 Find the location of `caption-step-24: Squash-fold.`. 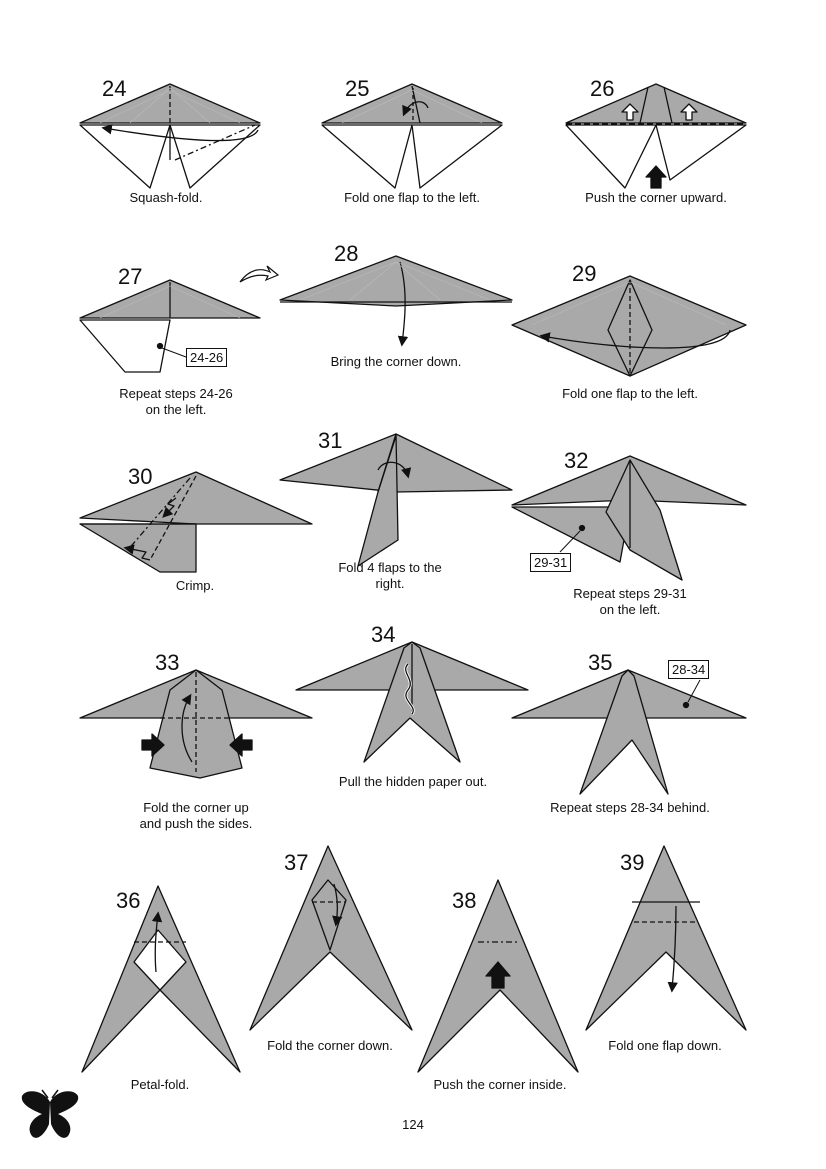

caption-step-24: Squash-fold. is located at coordinates (166, 197).